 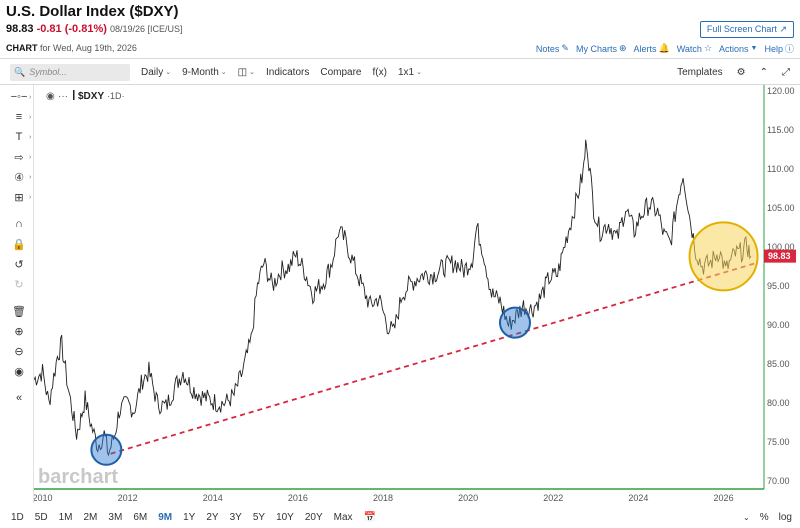 What do you see at coordinates (763, 72) in the screenshot?
I see `collapse-icon: ⌃` at bounding box center [763, 72].